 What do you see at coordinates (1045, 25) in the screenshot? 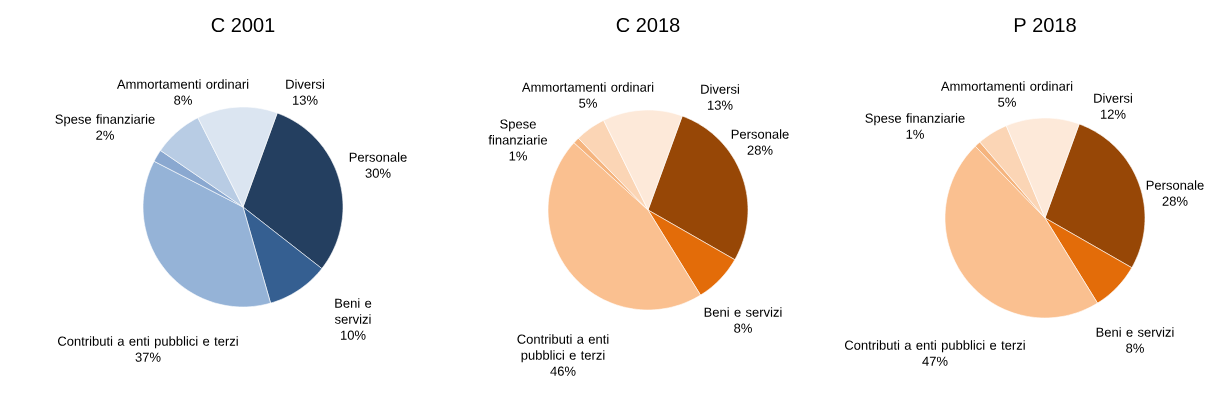
I see `chart-title: P 2018` at bounding box center [1045, 25].